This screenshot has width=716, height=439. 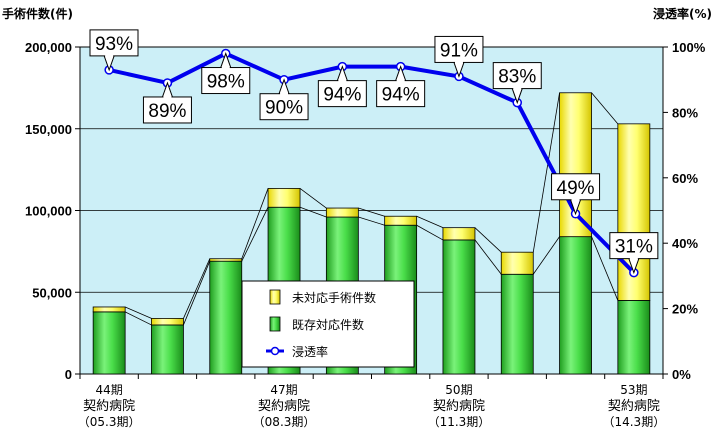 I want to click on x-category-label: 53期, so click(x=633, y=390).